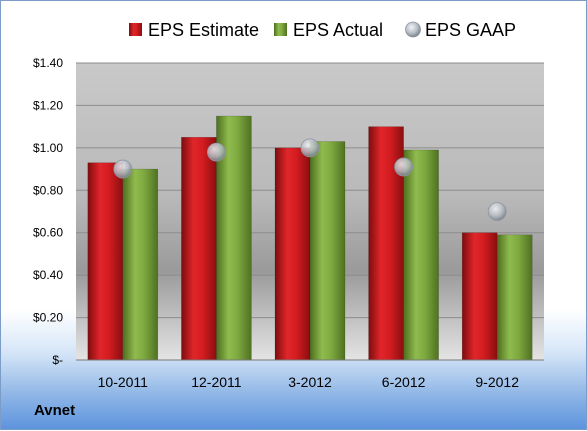 This screenshot has height=431, width=587. I want to click on x-tick-label: 12-2011, so click(216, 382).